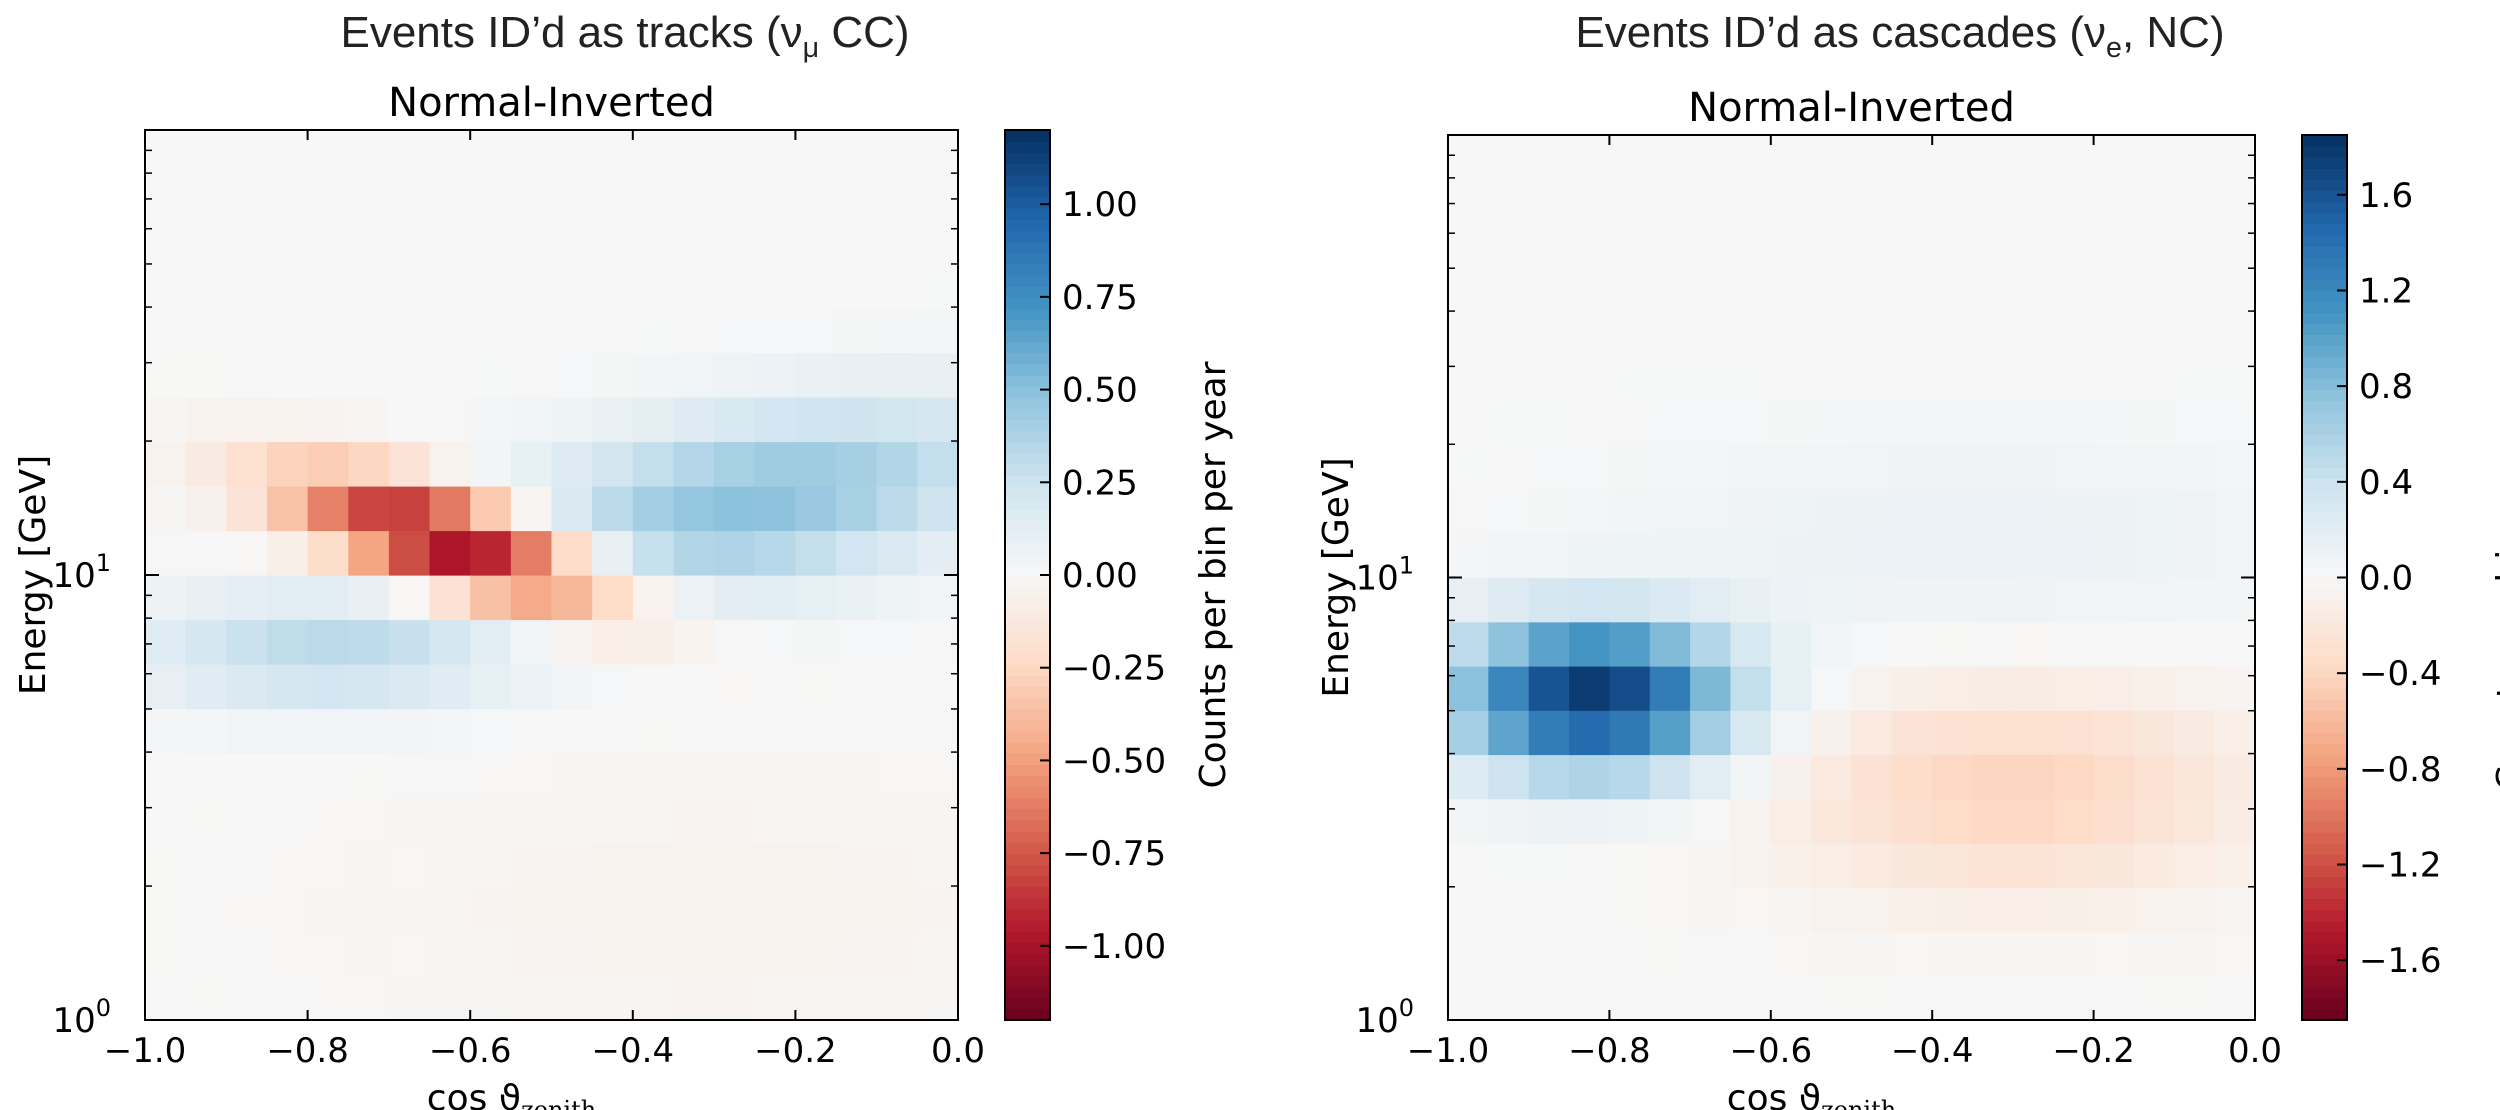  I want to click on x-tick-label: 0.0, so click(958, 1051).